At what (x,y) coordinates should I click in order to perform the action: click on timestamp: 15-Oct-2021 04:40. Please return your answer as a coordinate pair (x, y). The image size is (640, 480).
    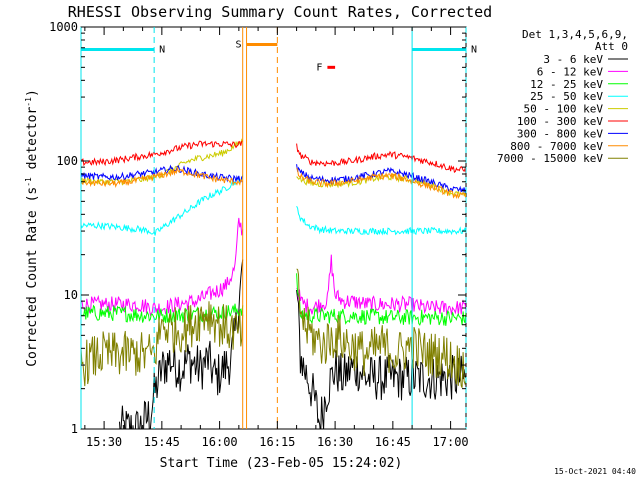
    Looking at the image, I should click on (595, 471).